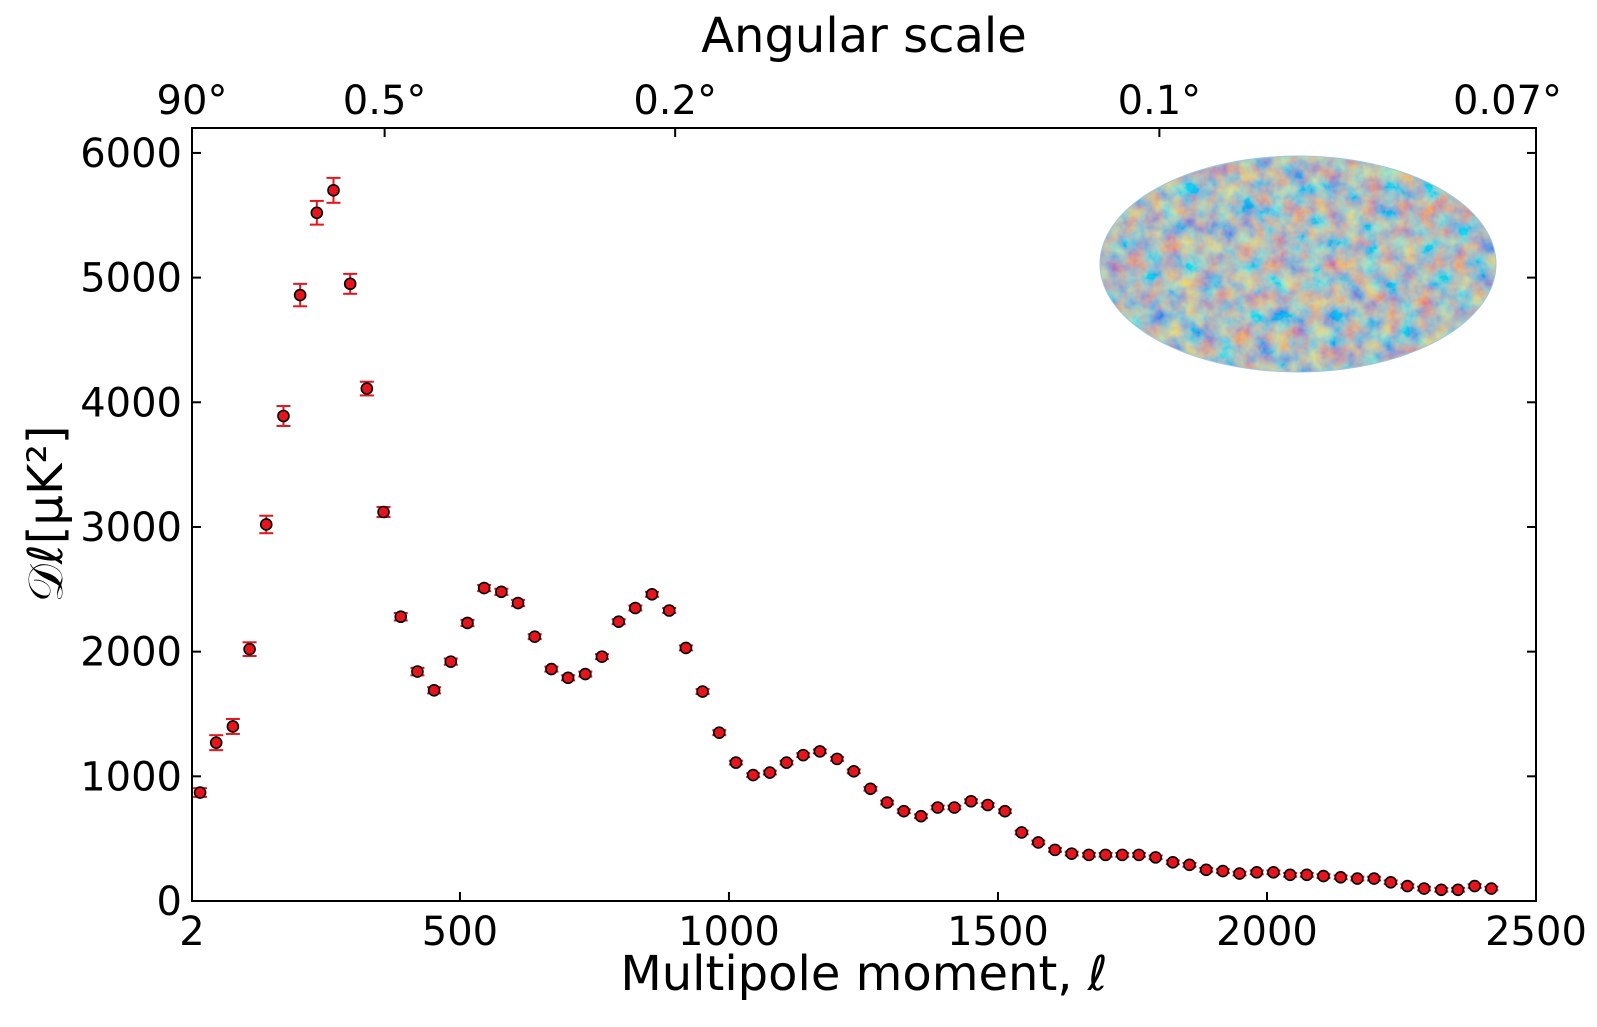 This screenshot has height=1027, width=1597. Describe the element at coordinates (864, 36) in the screenshot. I see `top-axis-title: Angular scale` at that location.